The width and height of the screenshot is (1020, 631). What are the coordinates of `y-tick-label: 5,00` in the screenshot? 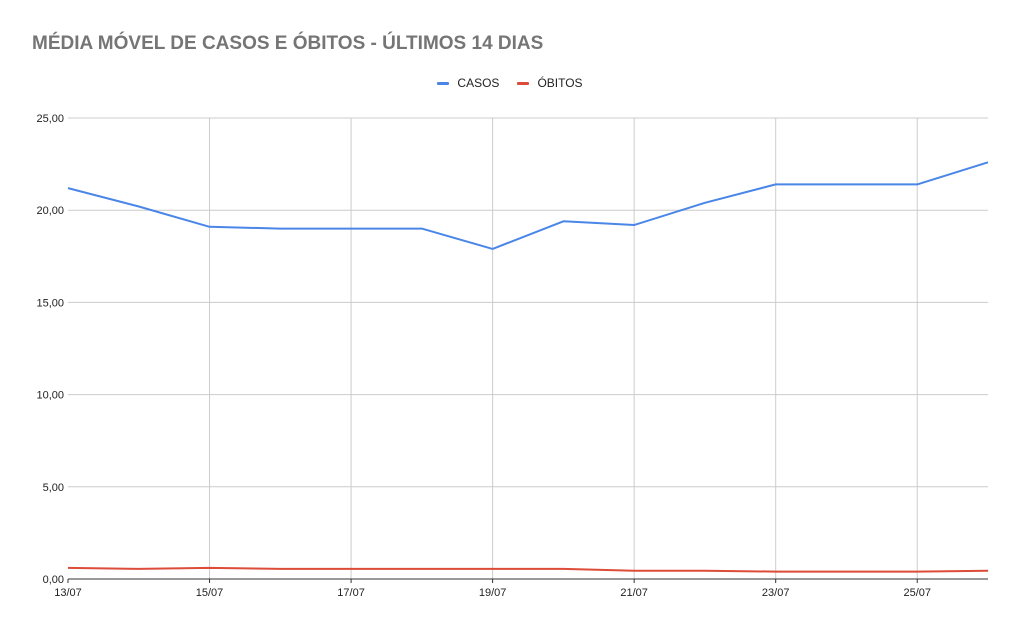 It's located at (53, 488).